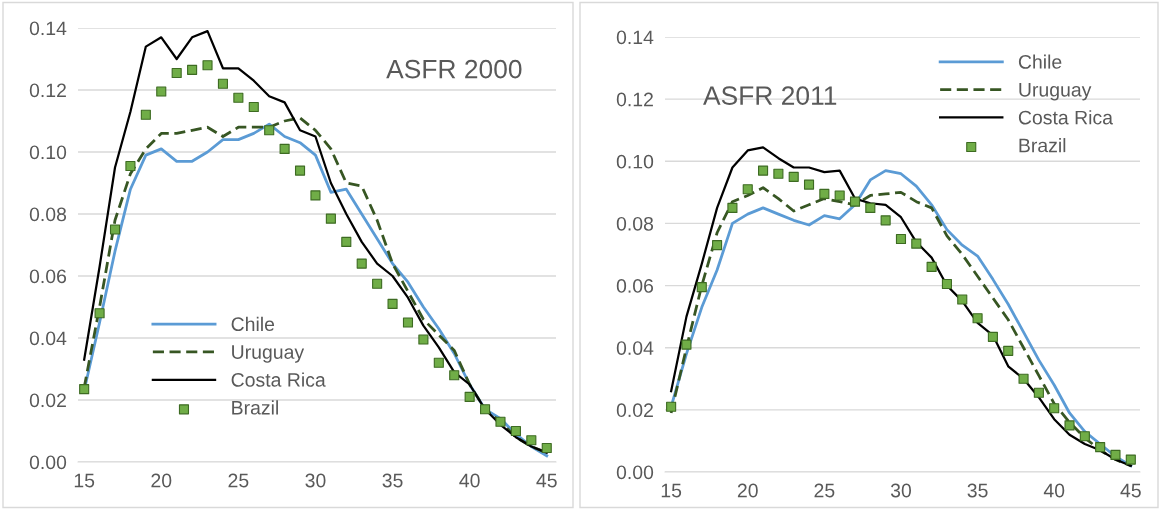 This screenshot has width=1161, height=510. Describe the element at coordinates (1054, 490) in the screenshot. I see `x-tick-label: 40` at that location.